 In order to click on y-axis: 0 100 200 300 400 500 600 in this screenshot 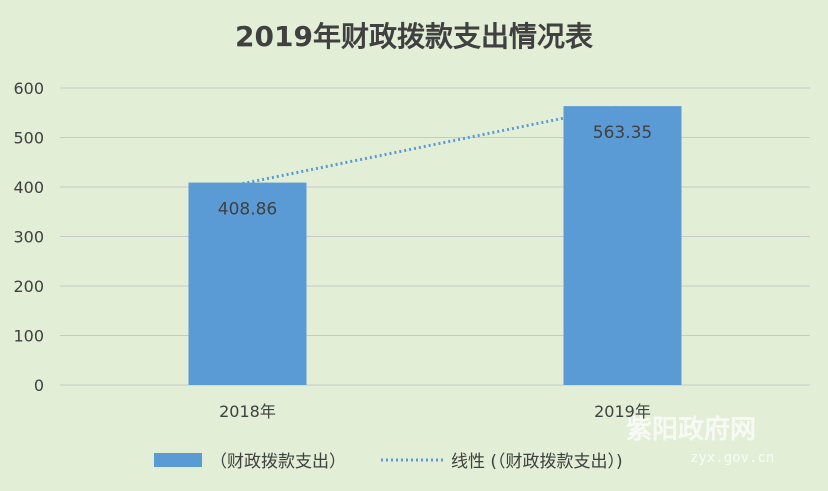, I will do `click(28, 237)`.